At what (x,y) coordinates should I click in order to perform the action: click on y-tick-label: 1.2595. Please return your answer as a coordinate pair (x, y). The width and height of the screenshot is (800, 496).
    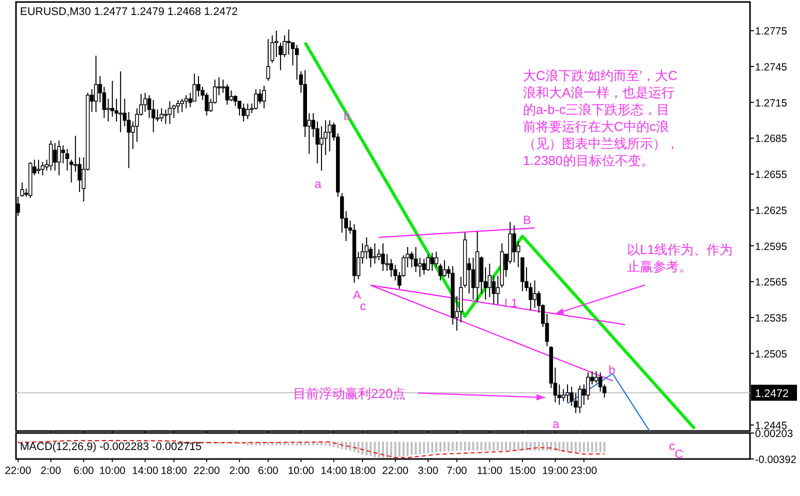
    Looking at the image, I should click on (771, 246).